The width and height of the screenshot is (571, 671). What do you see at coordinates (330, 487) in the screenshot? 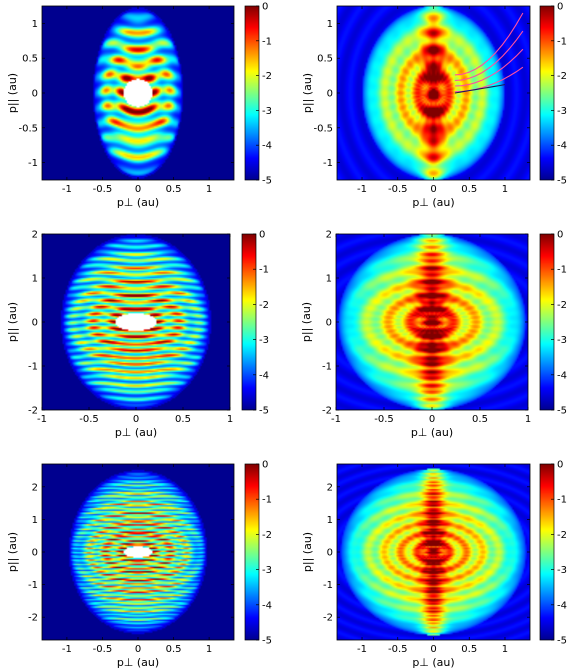
I see `y-tick-label: 2` at bounding box center [330, 487].